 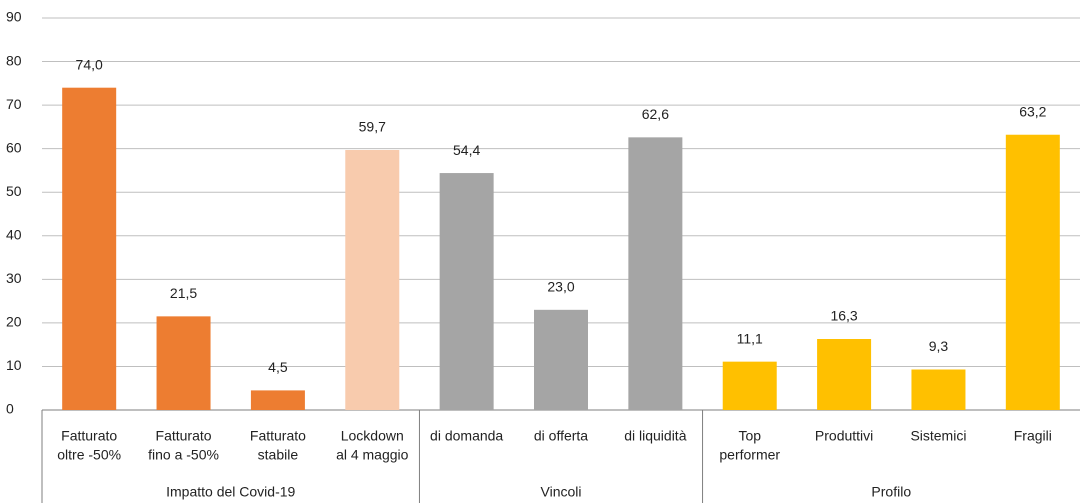 What do you see at coordinates (89, 64) in the screenshot?
I see `value-label: 74,0` at bounding box center [89, 64].